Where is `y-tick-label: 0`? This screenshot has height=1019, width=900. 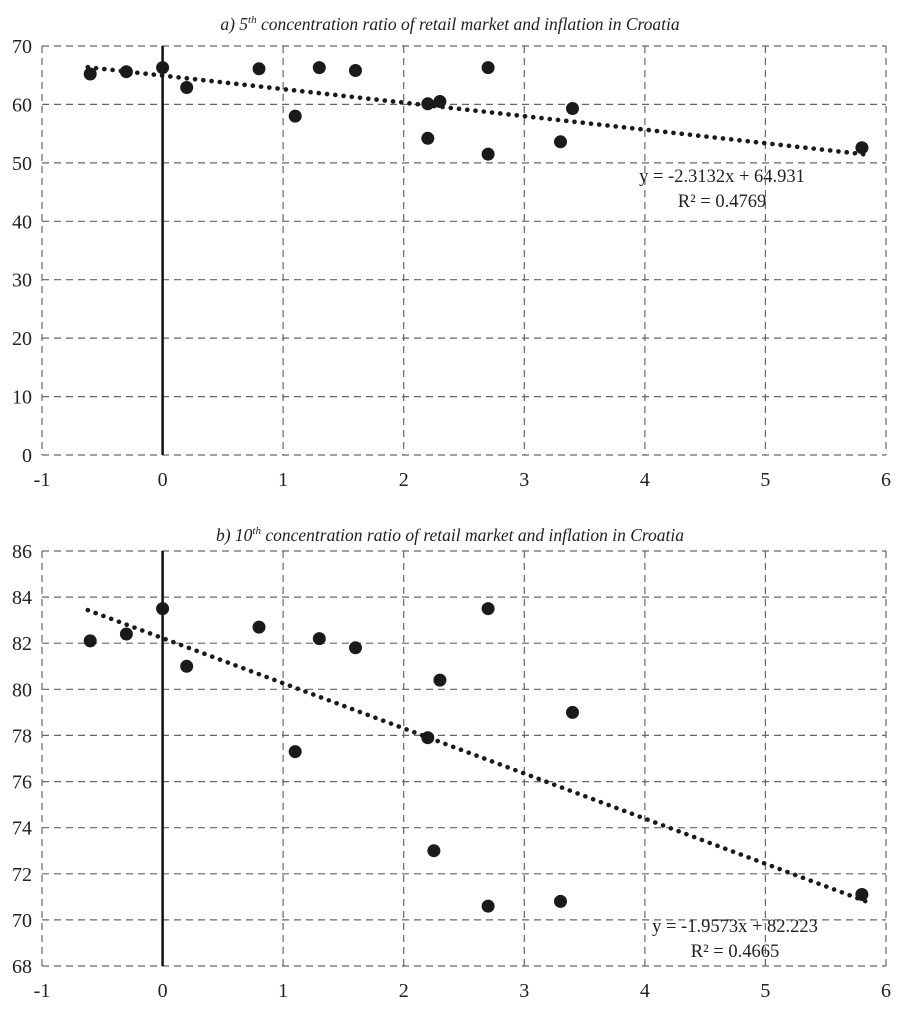 y-tick-label: 0 is located at coordinates (27, 456).